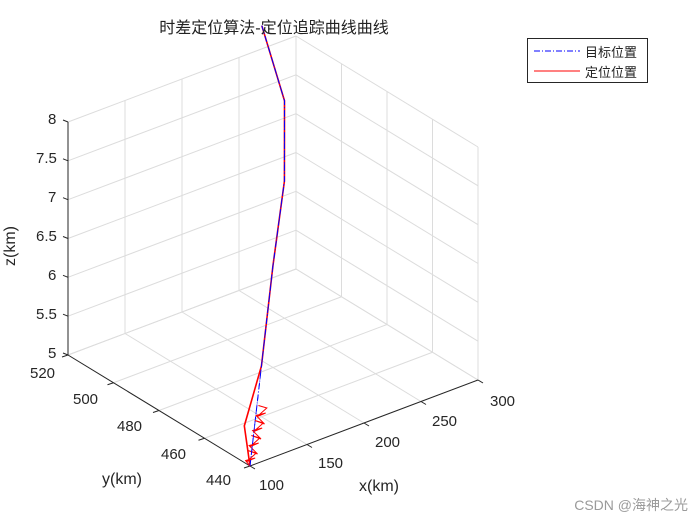 The height and width of the screenshot is (525, 700). Describe the element at coordinates (122, 479) in the screenshot. I see `y-axis-label: y(km)` at that location.